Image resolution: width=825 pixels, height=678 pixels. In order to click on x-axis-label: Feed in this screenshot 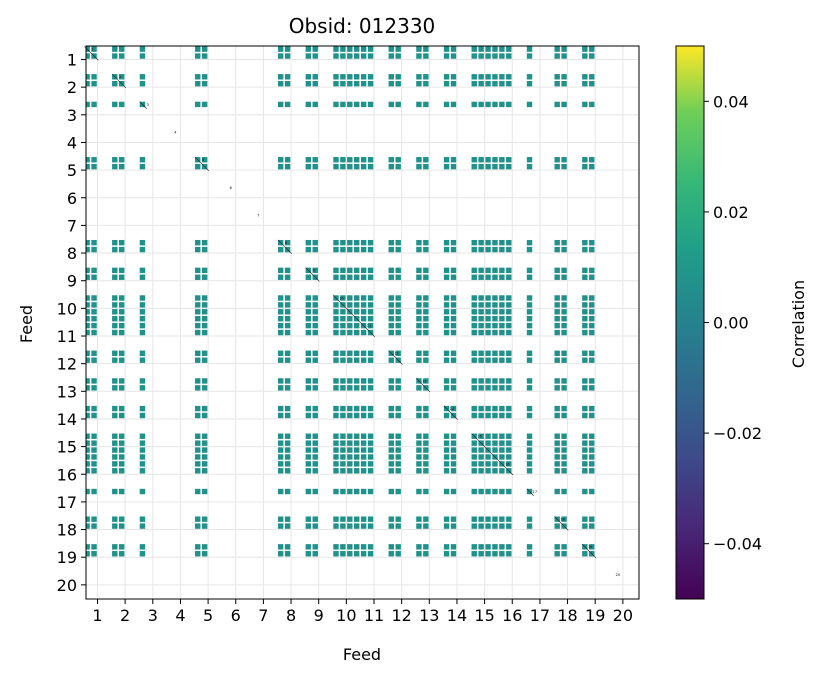, I will do `click(362, 654)`.